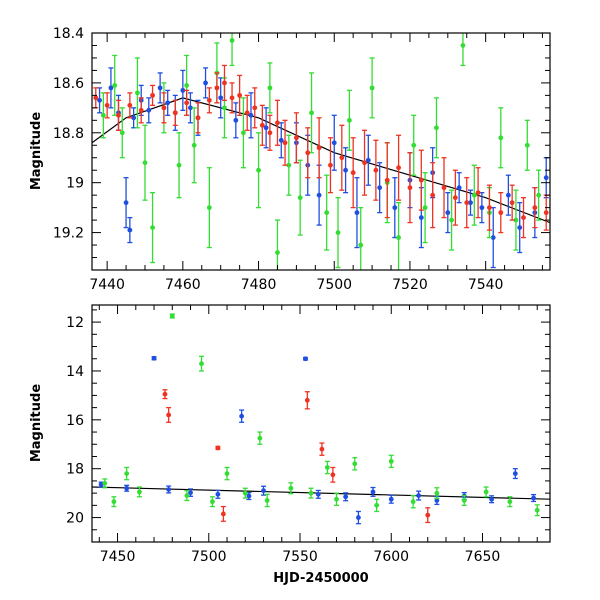 The image size is (600, 600). What do you see at coordinates (118, 557) in the screenshot?
I see `bottom-x-tick-label: 7450` at bounding box center [118, 557].